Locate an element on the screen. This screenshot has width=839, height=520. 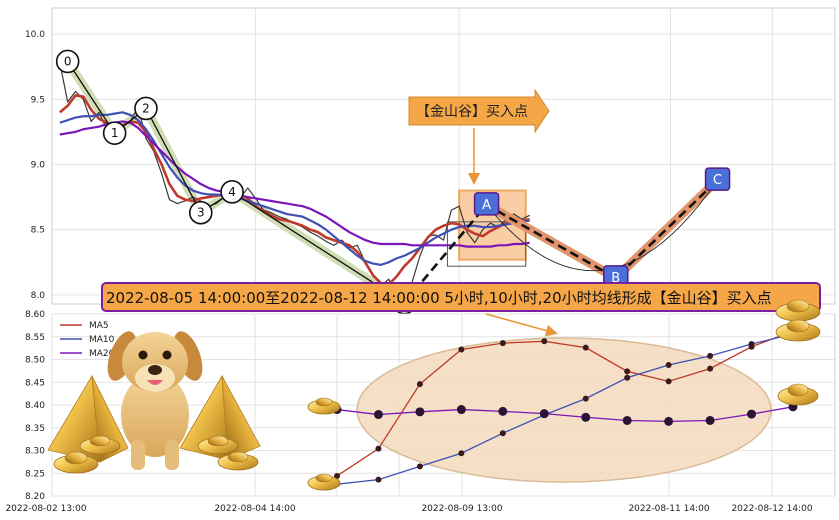
projection-marker-label-A: A is located at coordinates (486, 205).